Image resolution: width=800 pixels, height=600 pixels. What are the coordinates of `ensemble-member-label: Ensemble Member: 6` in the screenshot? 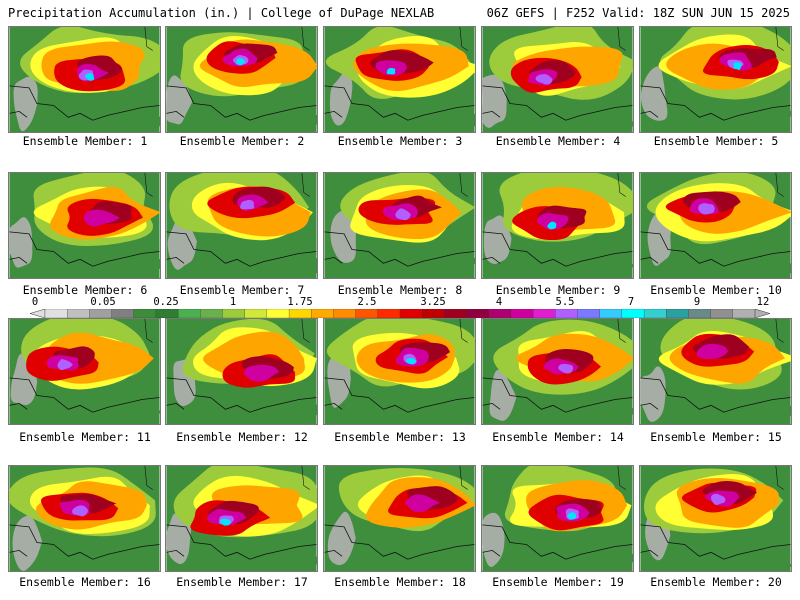 It's located at (85, 290).